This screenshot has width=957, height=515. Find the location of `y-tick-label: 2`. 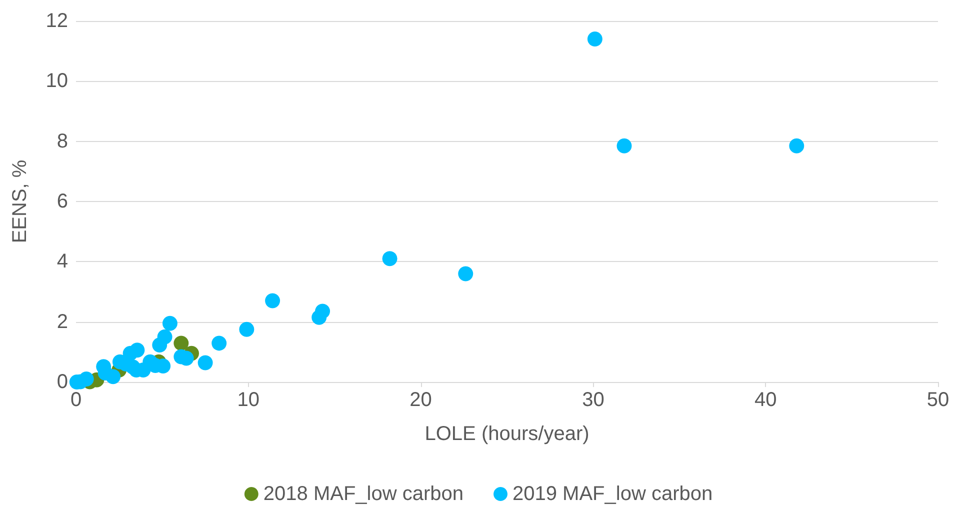

y-tick-label: 2 is located at coordinates (62, 321).